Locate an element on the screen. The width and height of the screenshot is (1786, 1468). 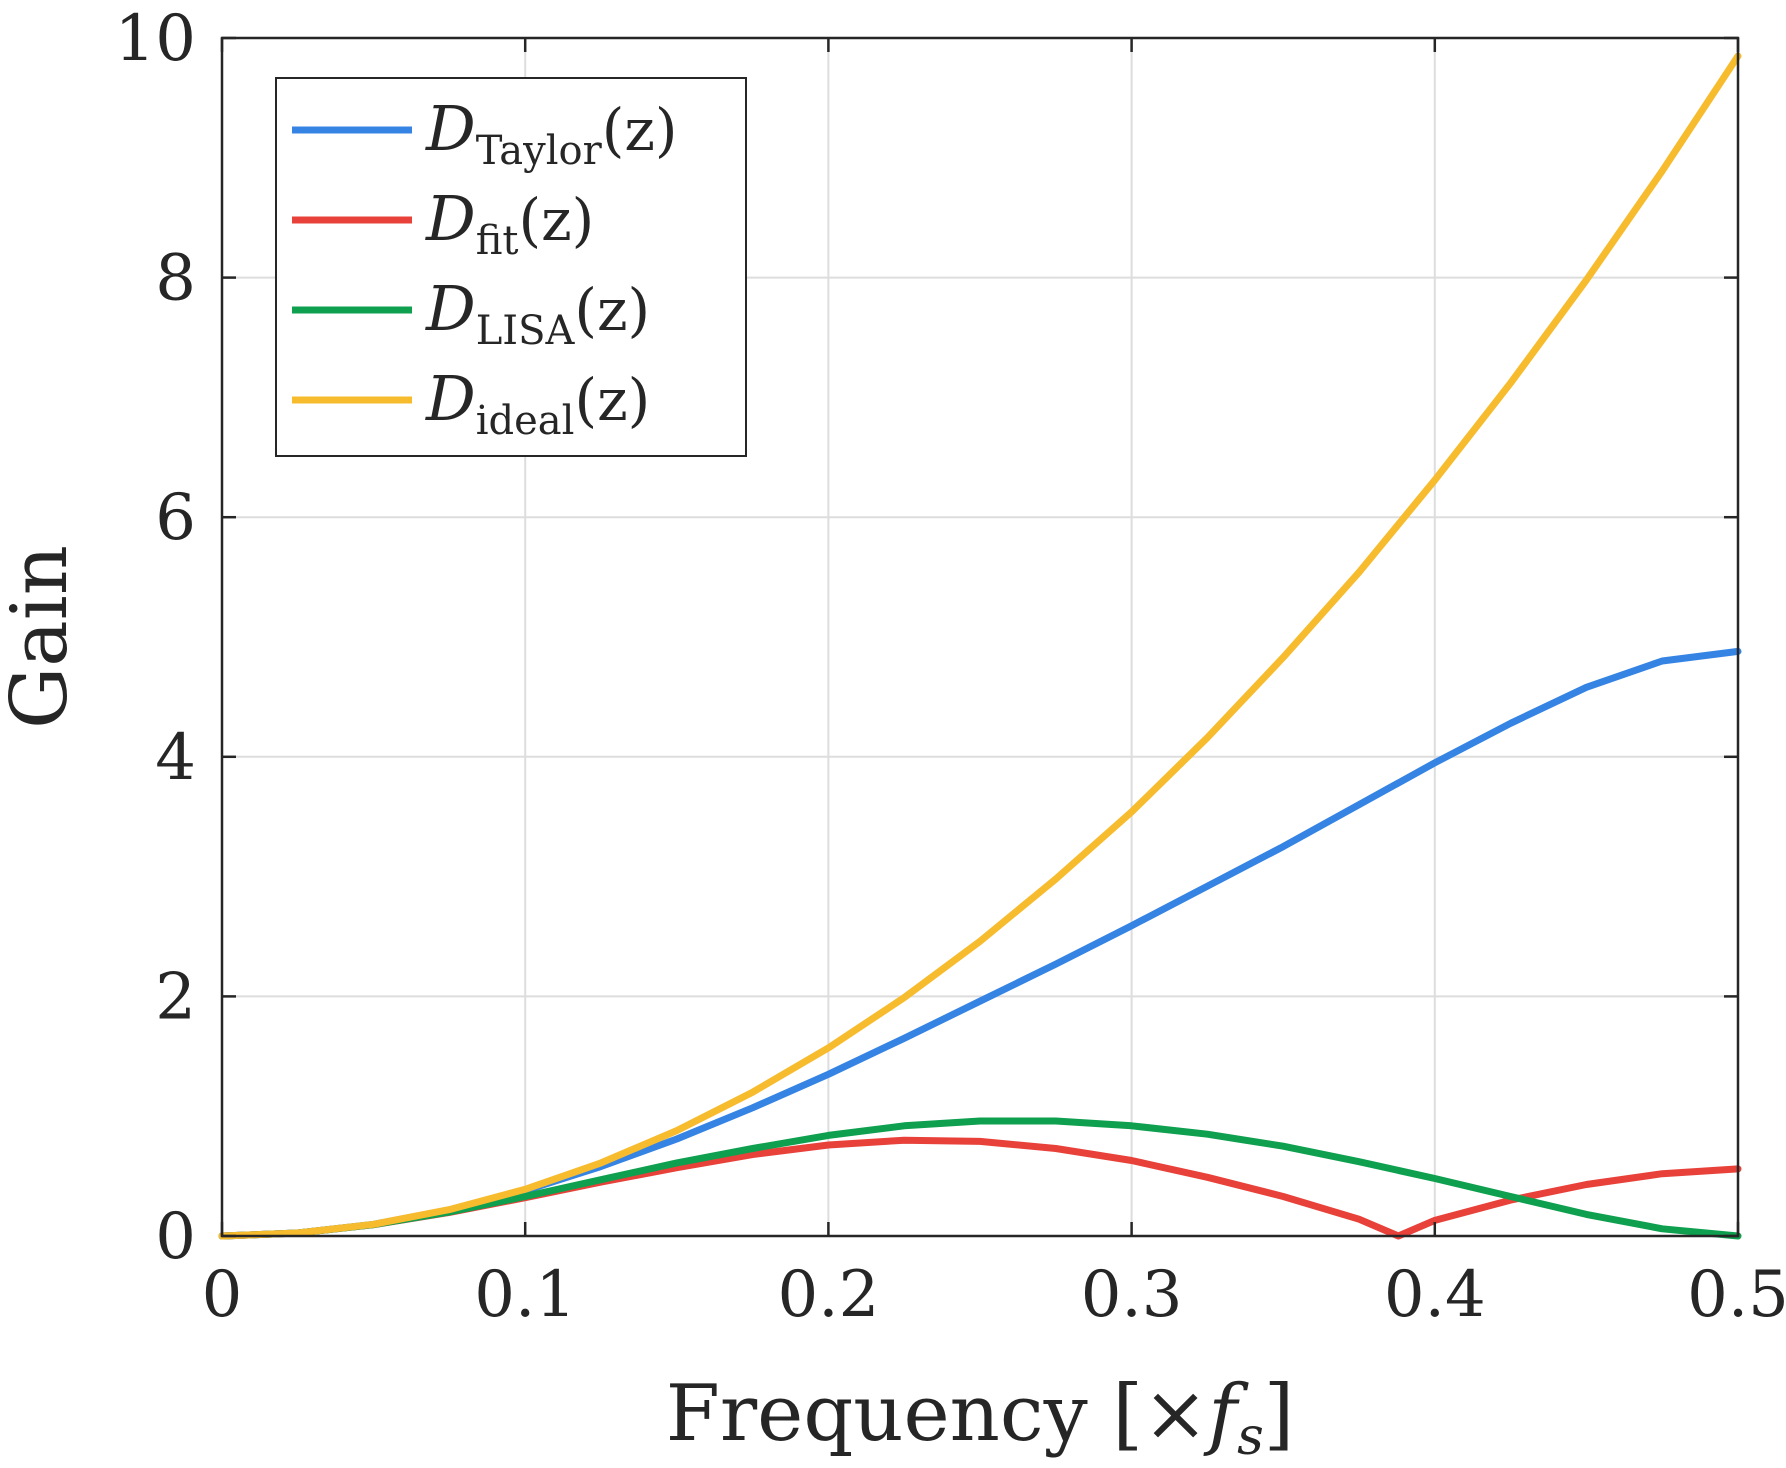
y-tick-label: 8 is located at coordinates (175, 279).